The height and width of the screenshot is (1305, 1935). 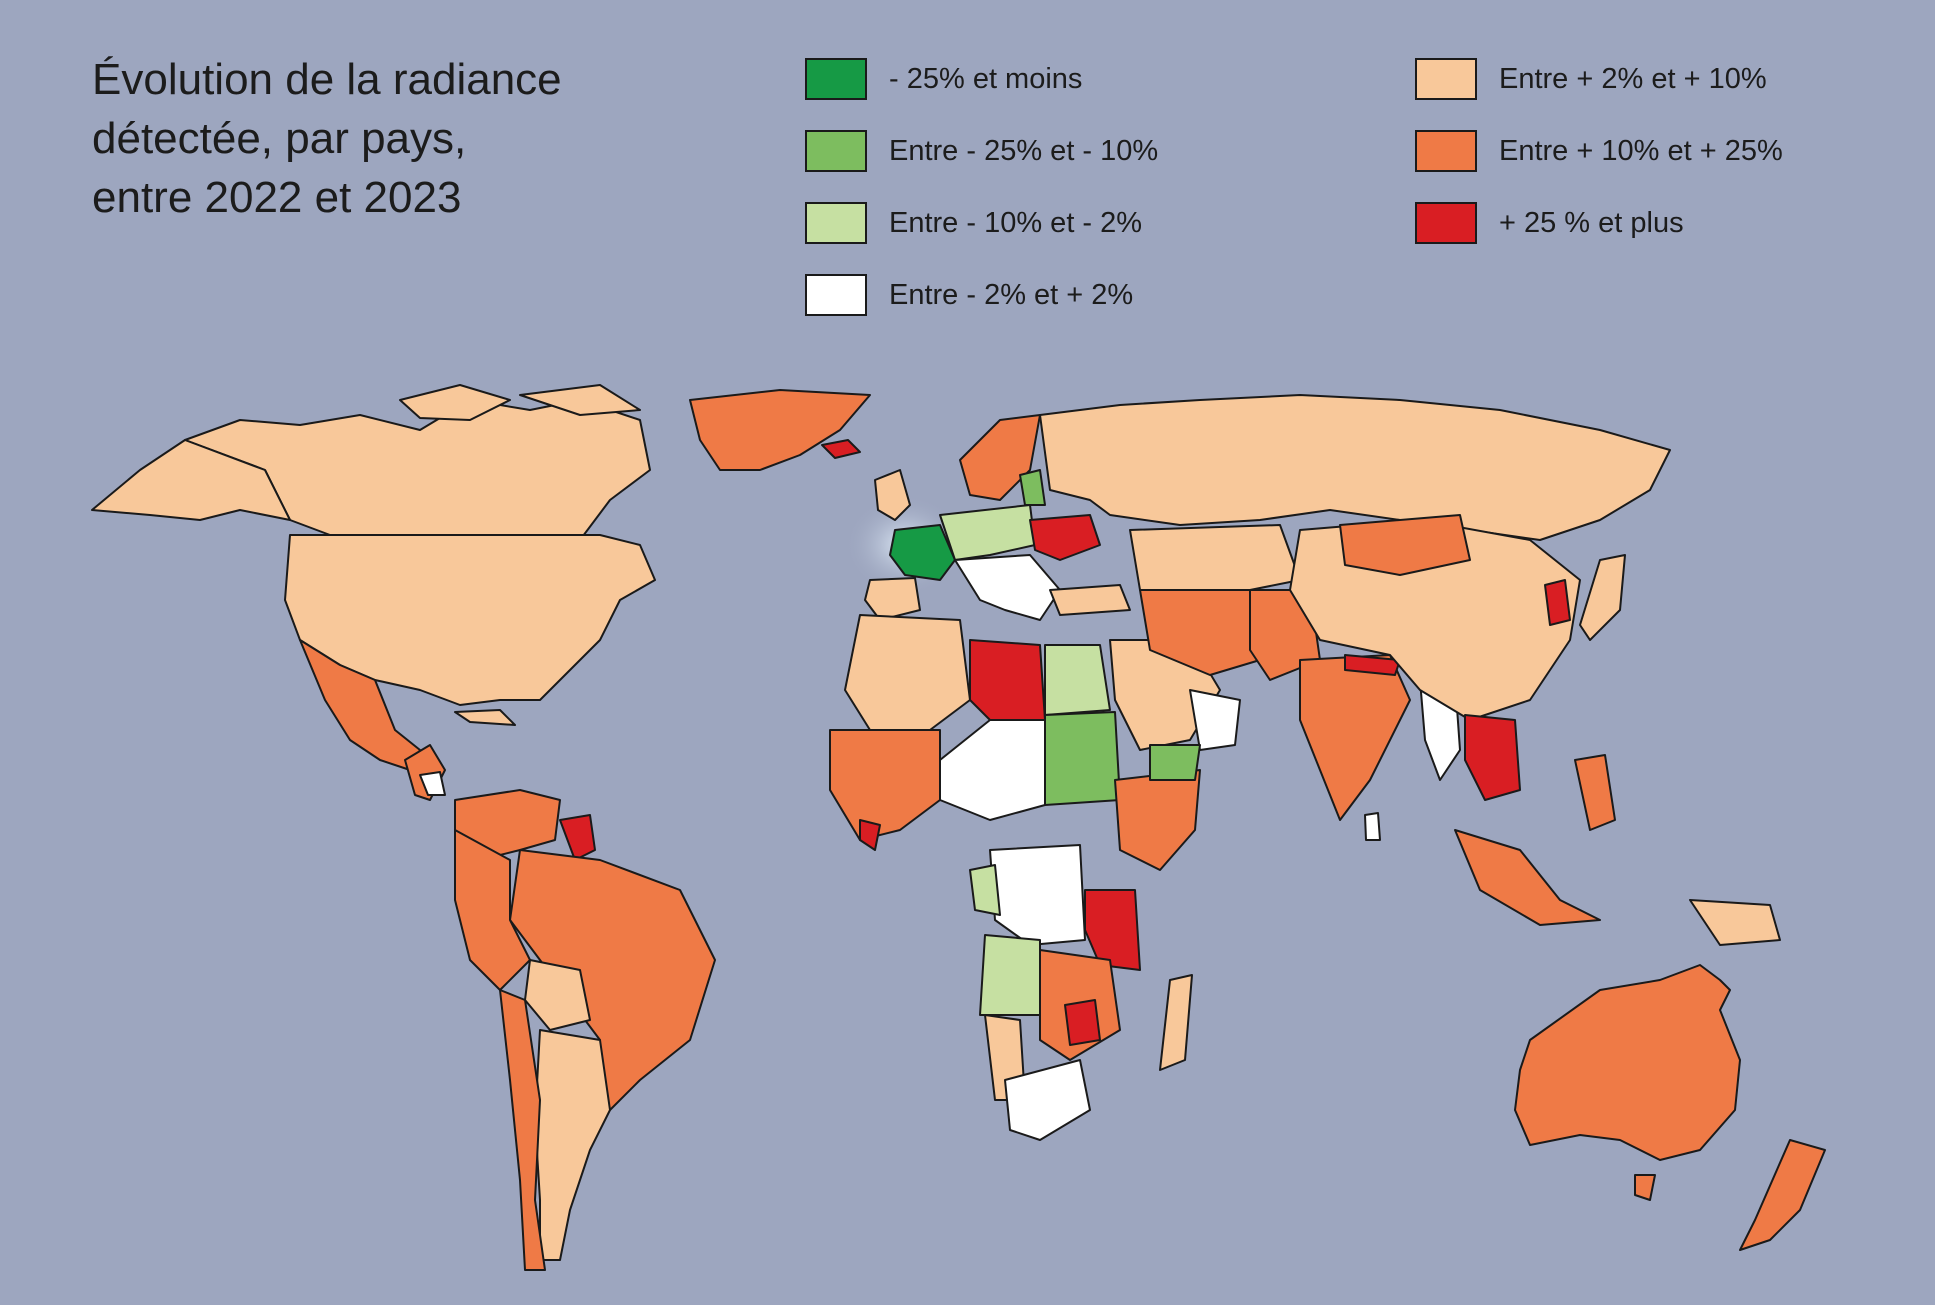 I want to click on region-canada, so click(x=417, y=470).